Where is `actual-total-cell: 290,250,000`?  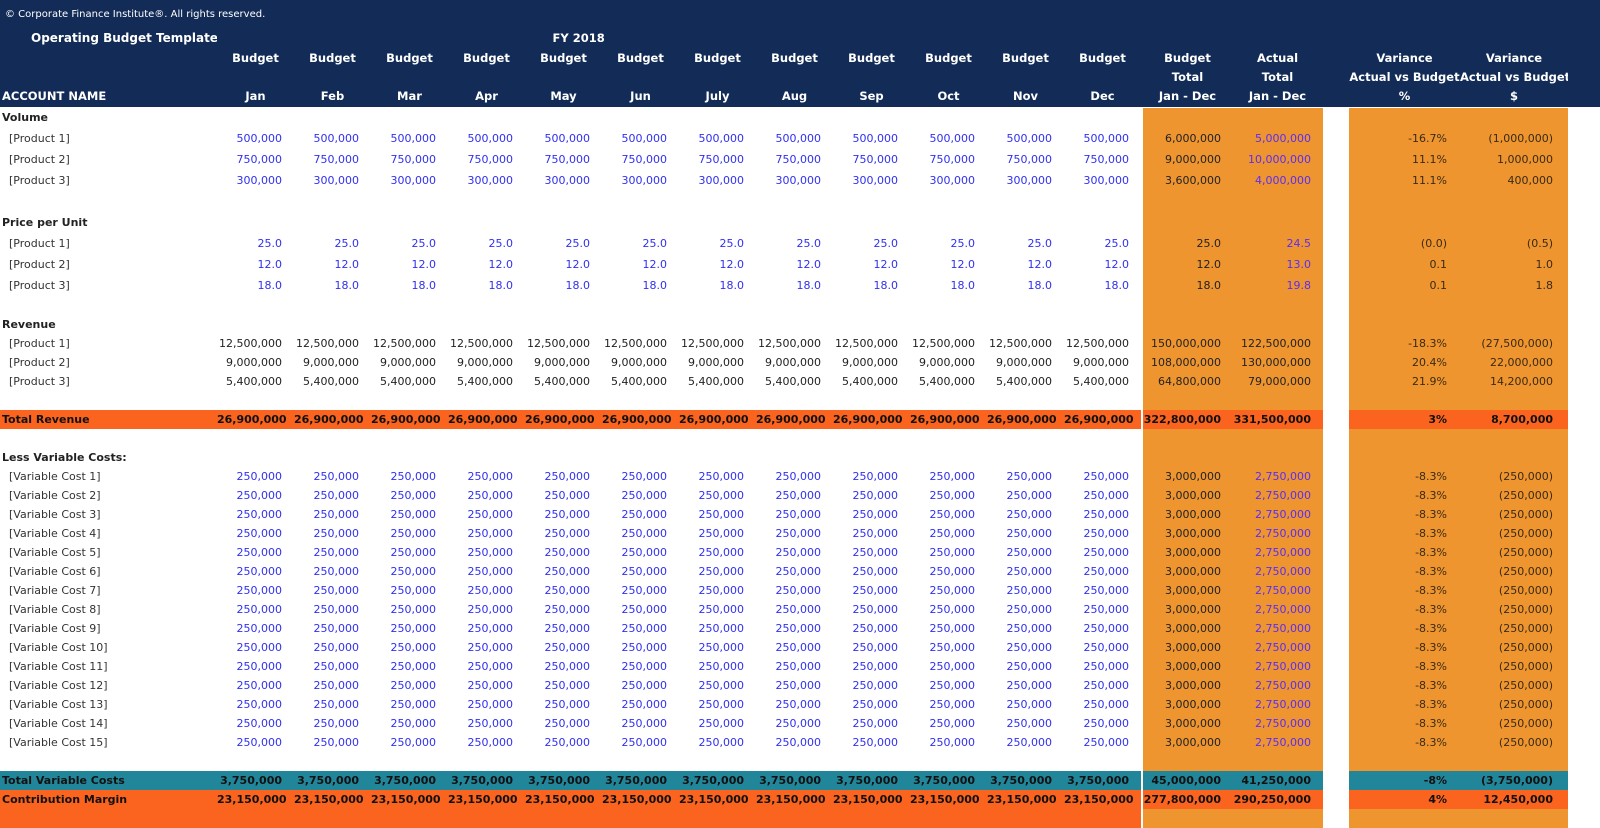 actual-total-cell: 290,250,000 is located at coordinates (1277, 799).